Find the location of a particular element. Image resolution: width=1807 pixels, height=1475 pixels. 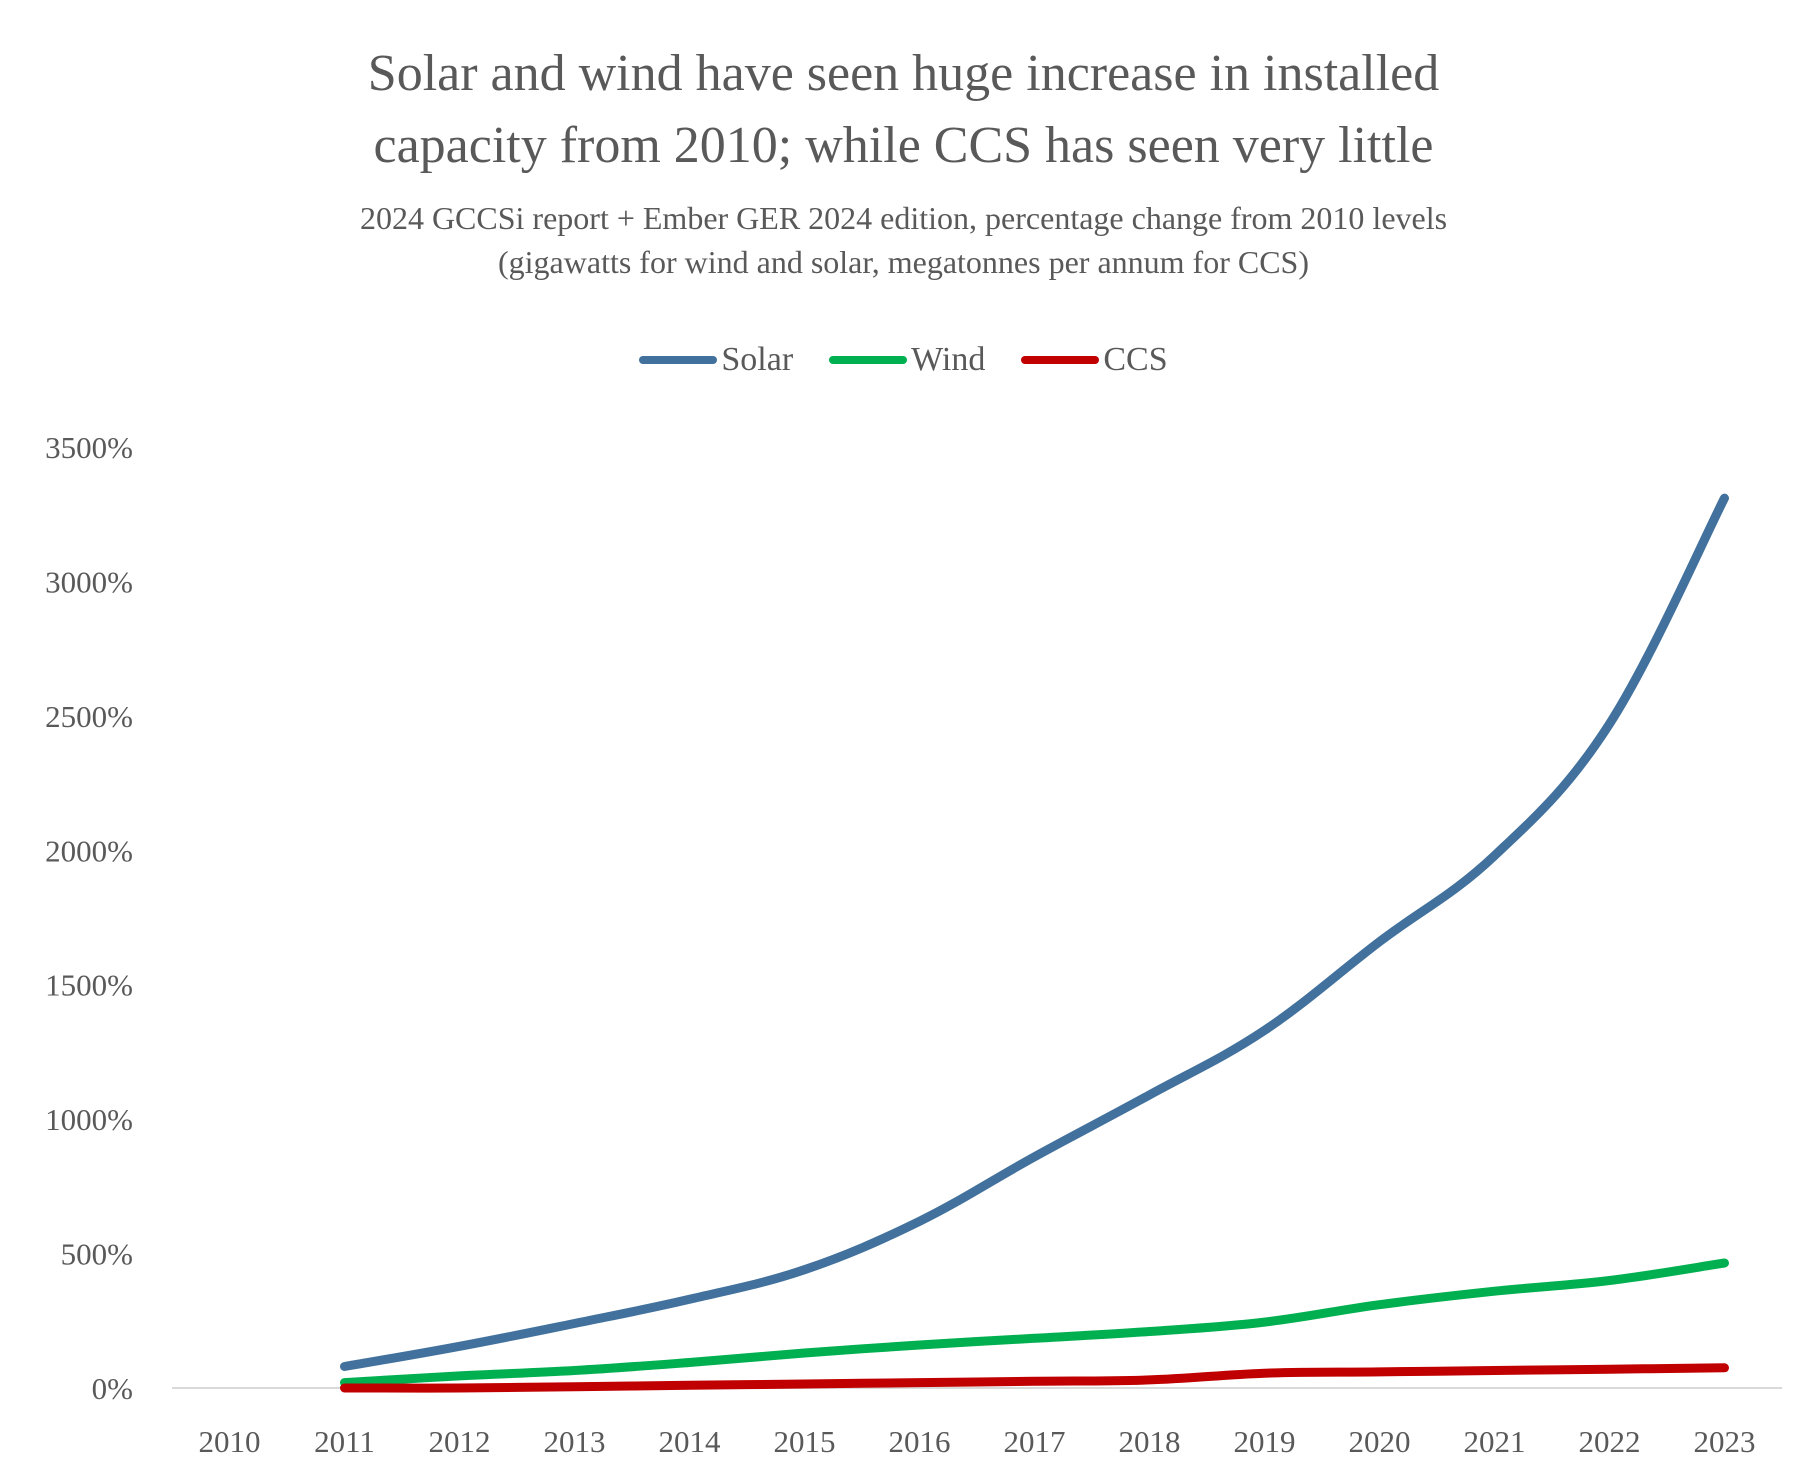

legend-item-ccs: CCS is located at coordinates (1094, 360).